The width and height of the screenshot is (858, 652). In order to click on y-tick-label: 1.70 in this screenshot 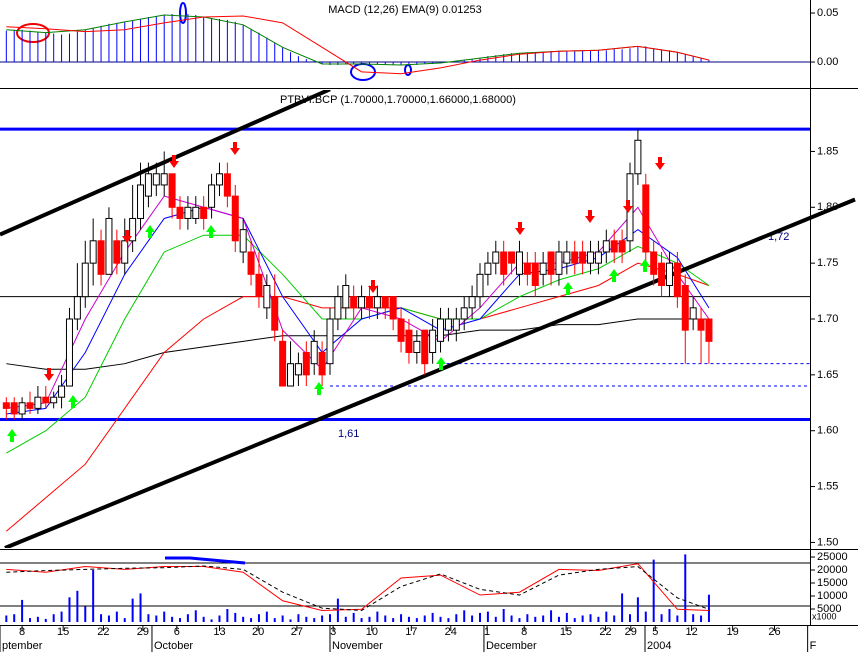, I will do `click(827, 319)`.